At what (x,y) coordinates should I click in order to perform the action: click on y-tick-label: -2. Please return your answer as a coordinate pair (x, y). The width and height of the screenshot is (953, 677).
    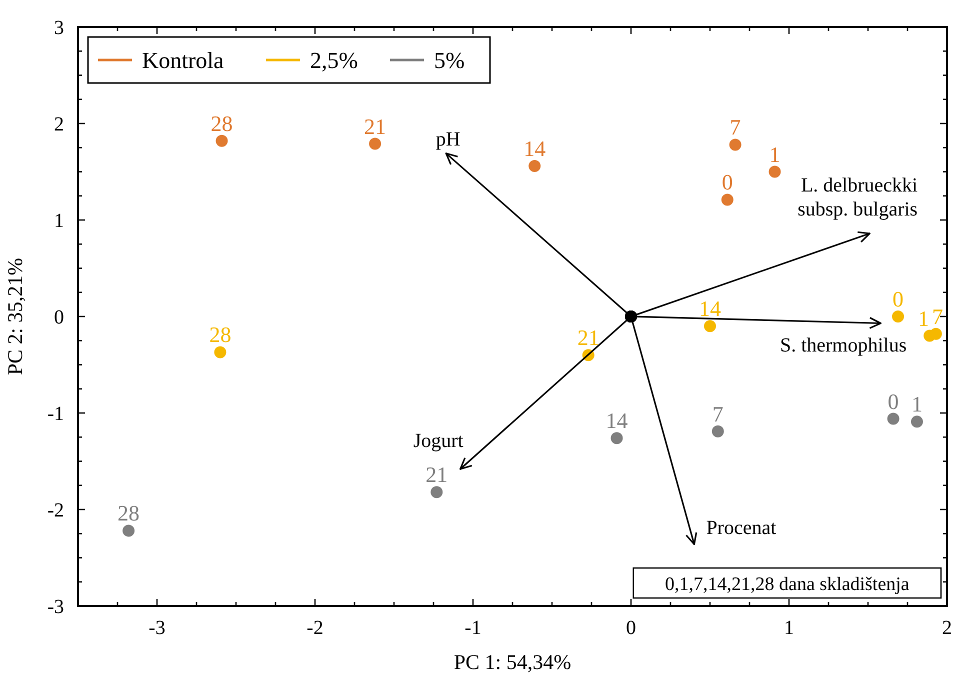
    Looking at the image, I should click on (55, 511).